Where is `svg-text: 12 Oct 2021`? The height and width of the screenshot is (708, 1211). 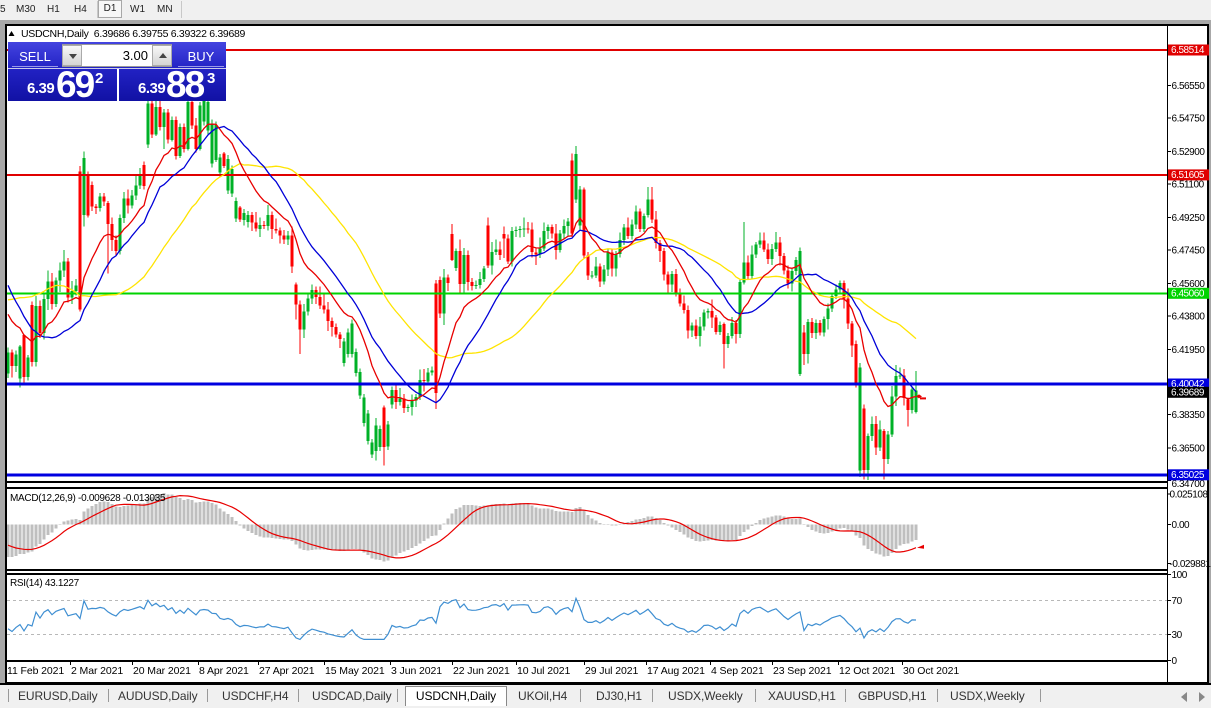
svg-text: 12 Oct 2021 is located at coordinates (867, 671).